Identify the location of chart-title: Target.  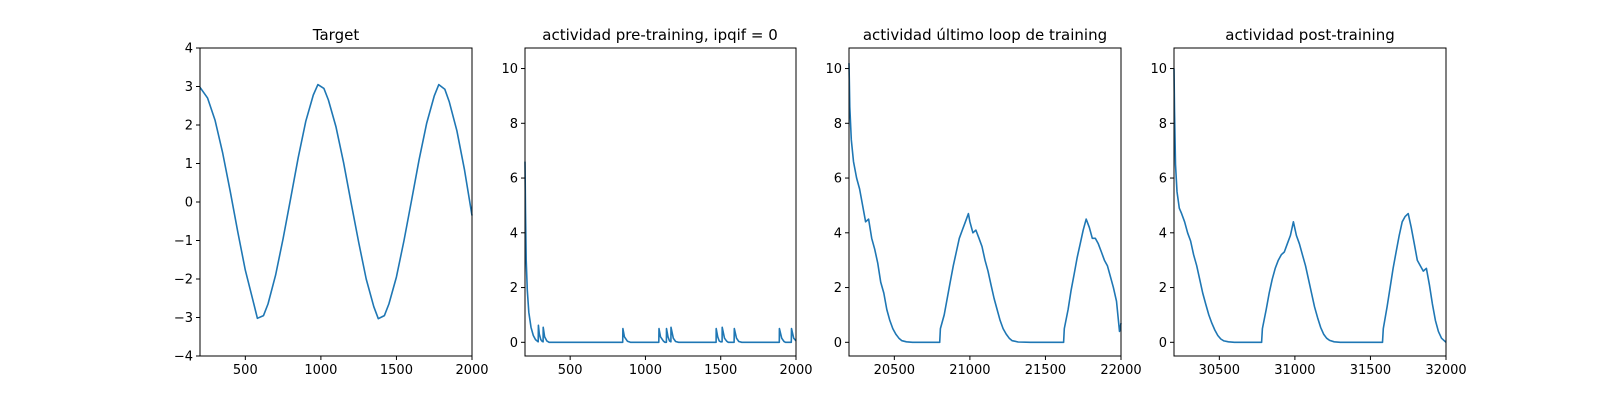
(336, 35).